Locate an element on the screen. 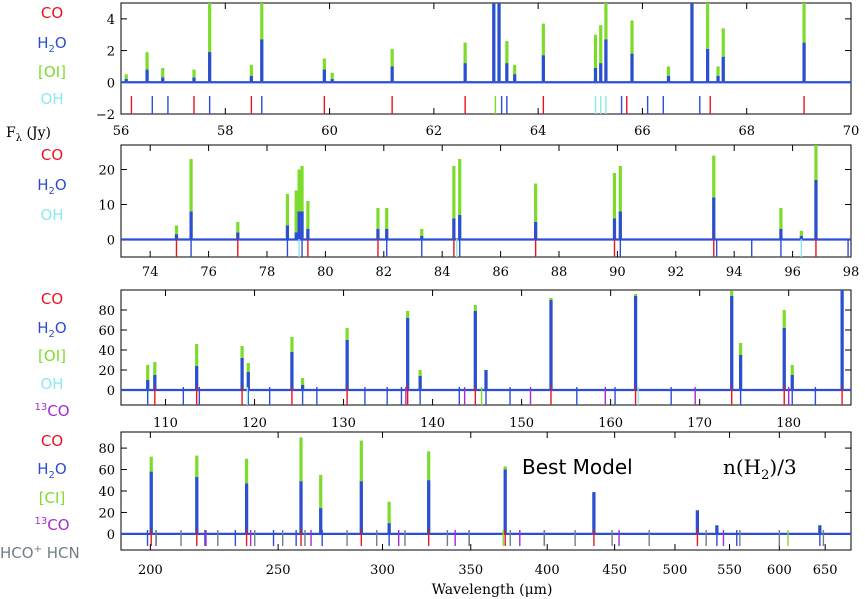 The height and width of the screenshot is (599, 865). x-tick-label: 84 is located at coordinates (442, 272).